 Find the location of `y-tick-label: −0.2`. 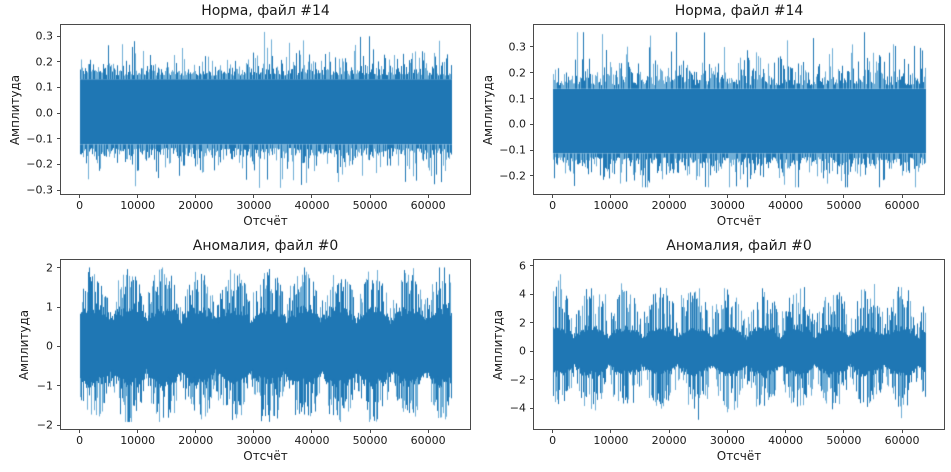

y-tick-label: −0.2 is located at coordinates (39, 164).